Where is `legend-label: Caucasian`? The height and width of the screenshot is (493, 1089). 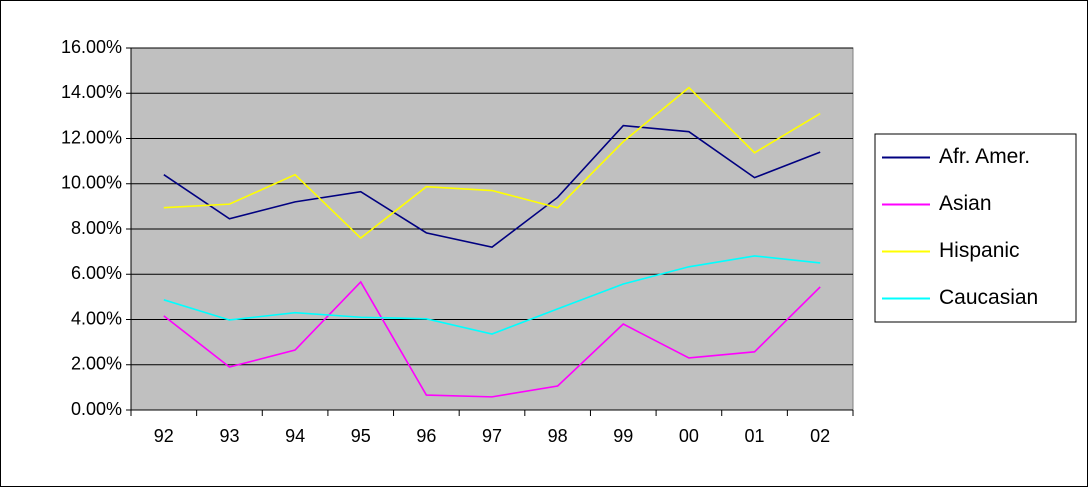 legend-label: Caucasian is located at coordinates (988, 297).